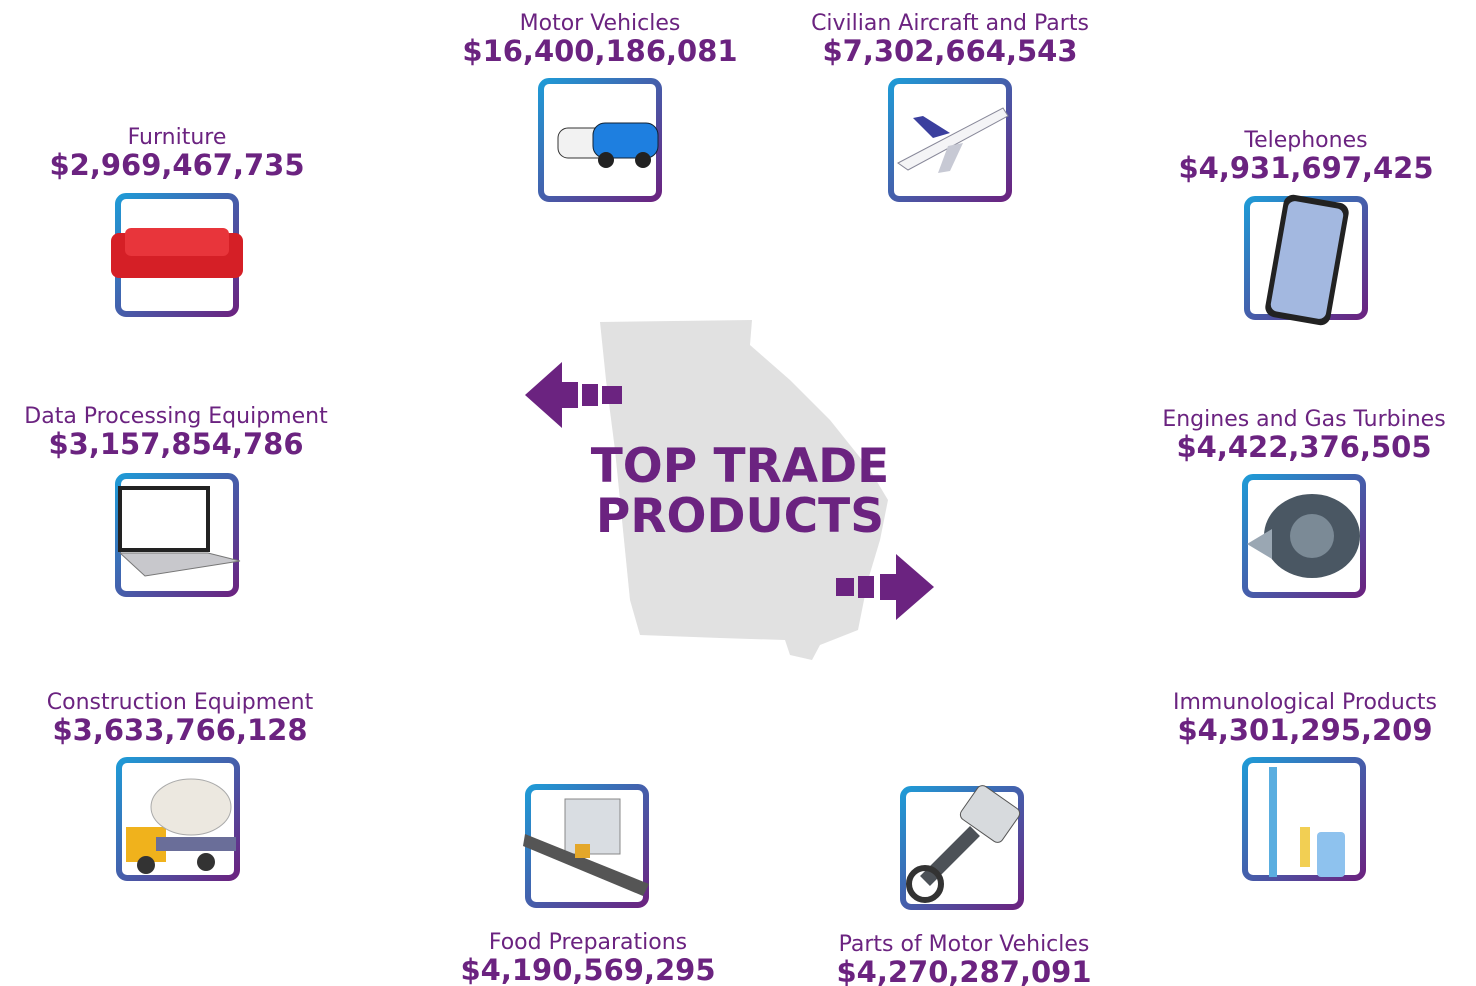 This screenshot has height=986, width=1476. What do you see at coordinates (1303, 419) in the screenshot?
I see `product-label: Engines and Gas Turbines` at bounding box center [1303, 419].